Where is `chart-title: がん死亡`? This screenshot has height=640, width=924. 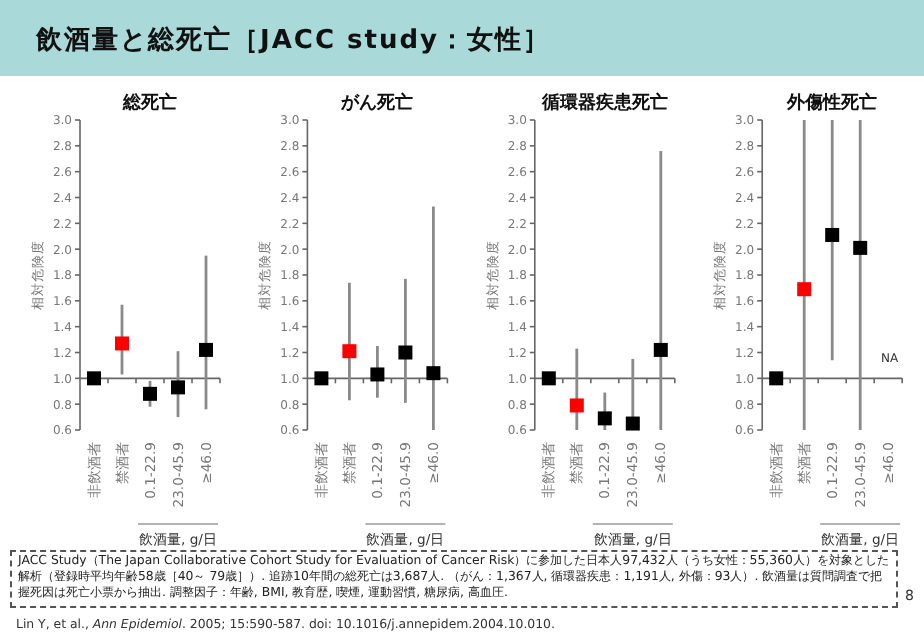 chart-title: がん死亡 is located at coordinates (376, 103).